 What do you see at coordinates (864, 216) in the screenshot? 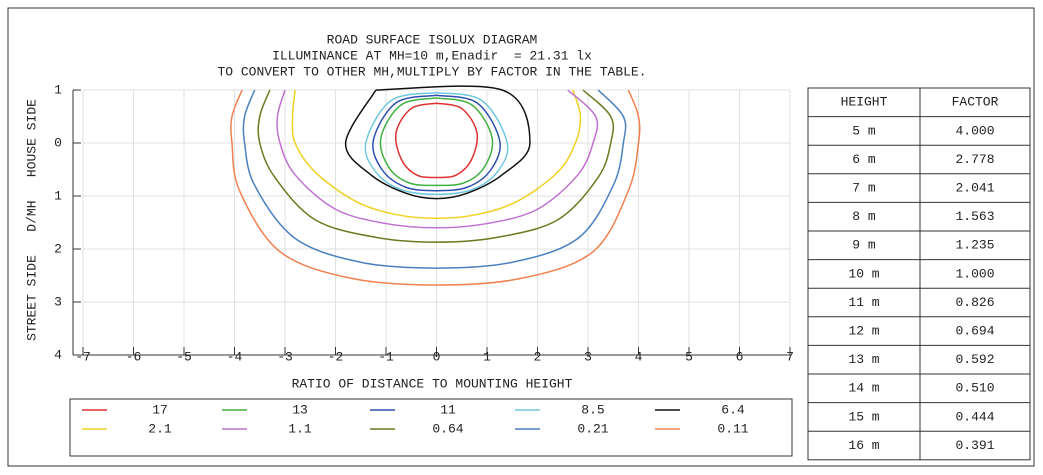
I see `table-cell: 8 m` at bounding box center [864, 216].